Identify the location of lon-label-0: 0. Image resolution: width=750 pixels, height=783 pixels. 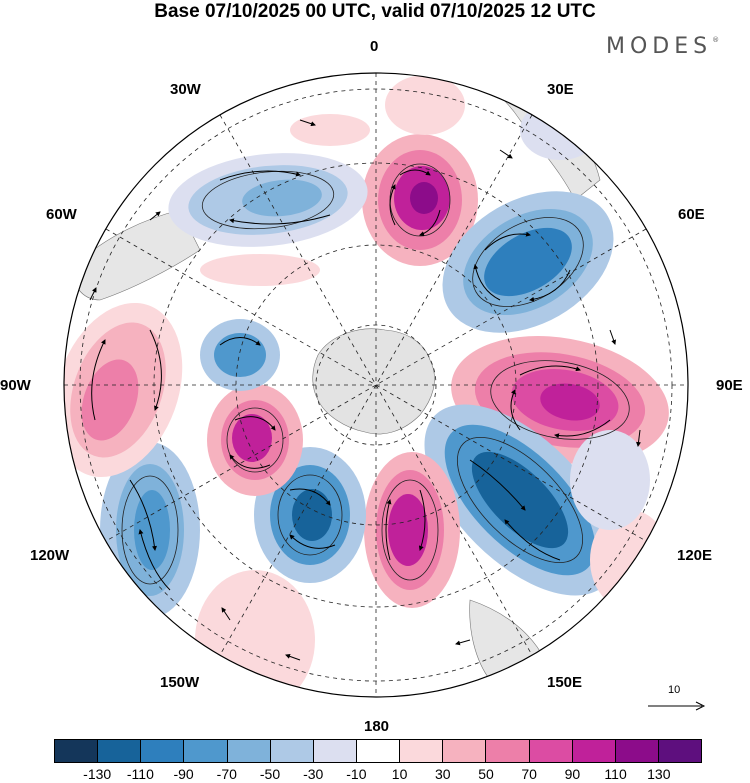
(374, 46).